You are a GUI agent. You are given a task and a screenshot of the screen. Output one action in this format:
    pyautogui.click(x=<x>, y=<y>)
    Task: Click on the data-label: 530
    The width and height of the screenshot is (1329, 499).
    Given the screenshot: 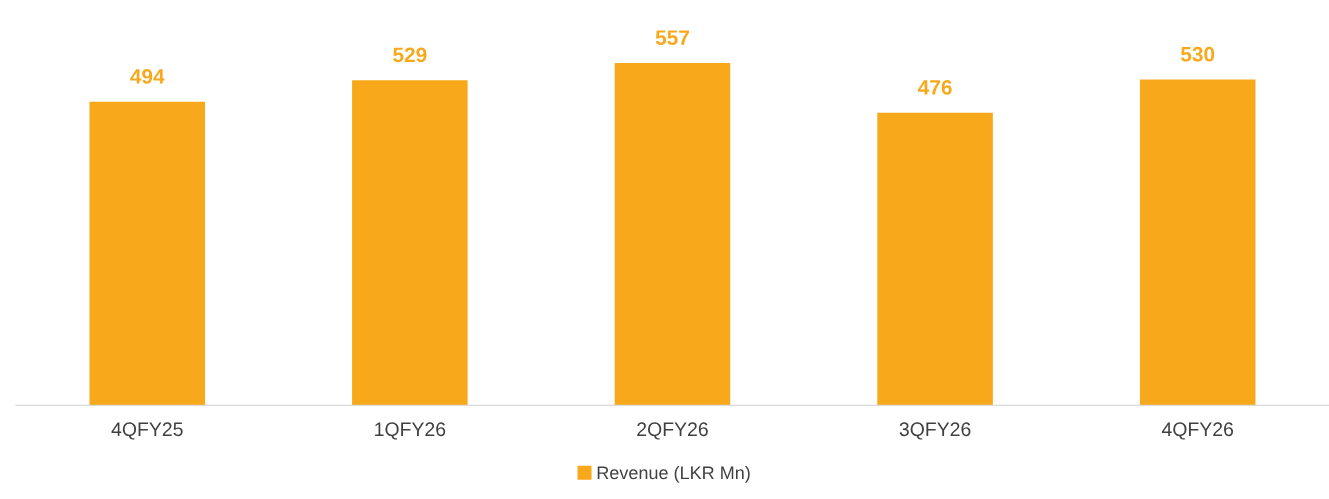 What is the action you would take?
    pyautogui.click(x=1197, y=54)
    